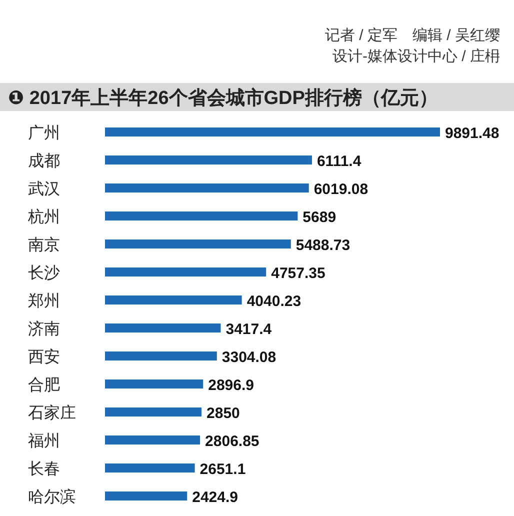 This screenshot has width=514, height=516. Describe the element at coordinates (341, 189) in the screenshot. I see `data-label: 6019.08` at that location.